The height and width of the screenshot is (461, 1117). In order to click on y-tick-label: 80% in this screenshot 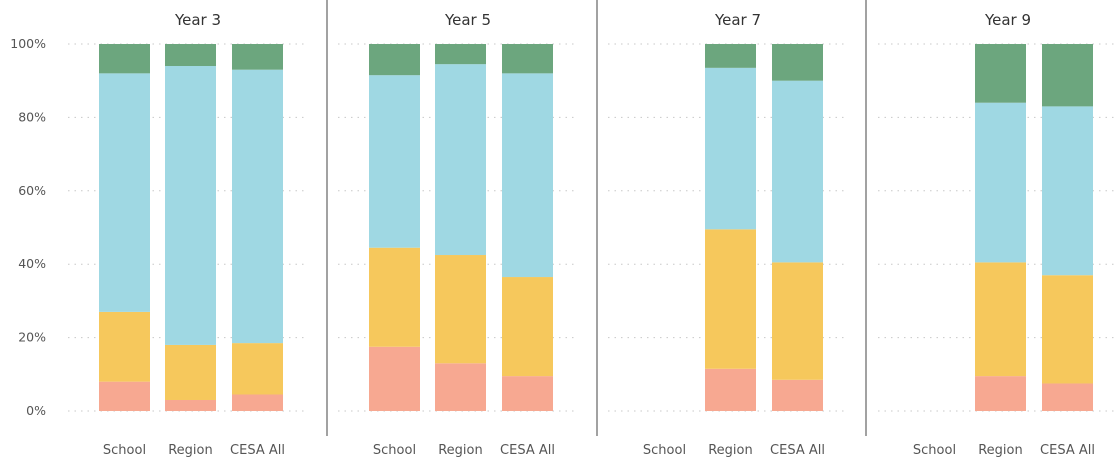, I will do `click(32, 116)`.